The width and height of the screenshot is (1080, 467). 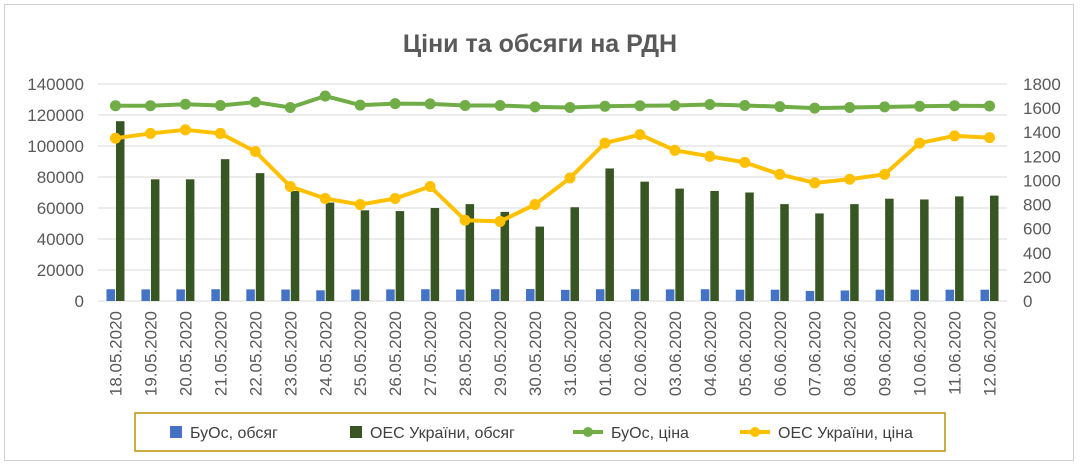 What do you see at coordinates (55, 84) in the screenshot?
I see `left-tick-label: 140000` at bounding box center [55, 84].